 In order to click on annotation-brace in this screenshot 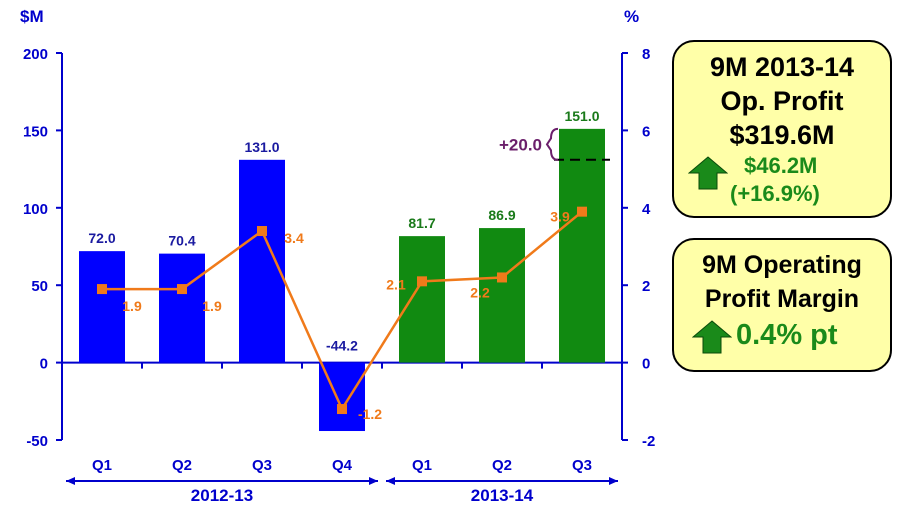, I will do `click(552, 144)`.